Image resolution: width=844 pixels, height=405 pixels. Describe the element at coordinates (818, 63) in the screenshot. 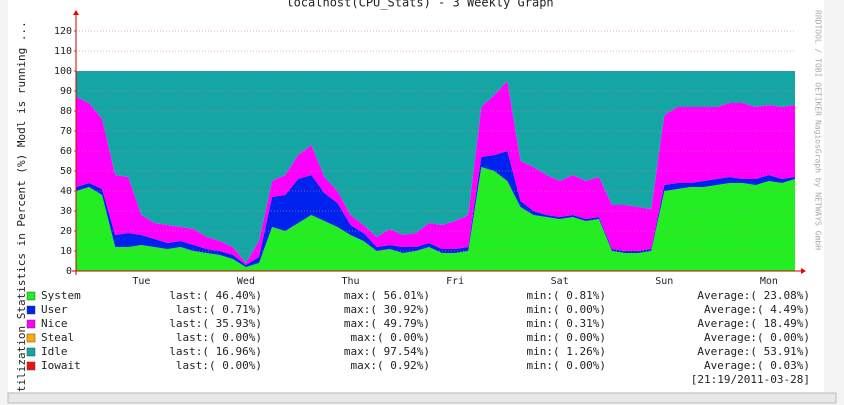

I see `side-text: RRDTOOL / TOBI OETIKER` at that location.